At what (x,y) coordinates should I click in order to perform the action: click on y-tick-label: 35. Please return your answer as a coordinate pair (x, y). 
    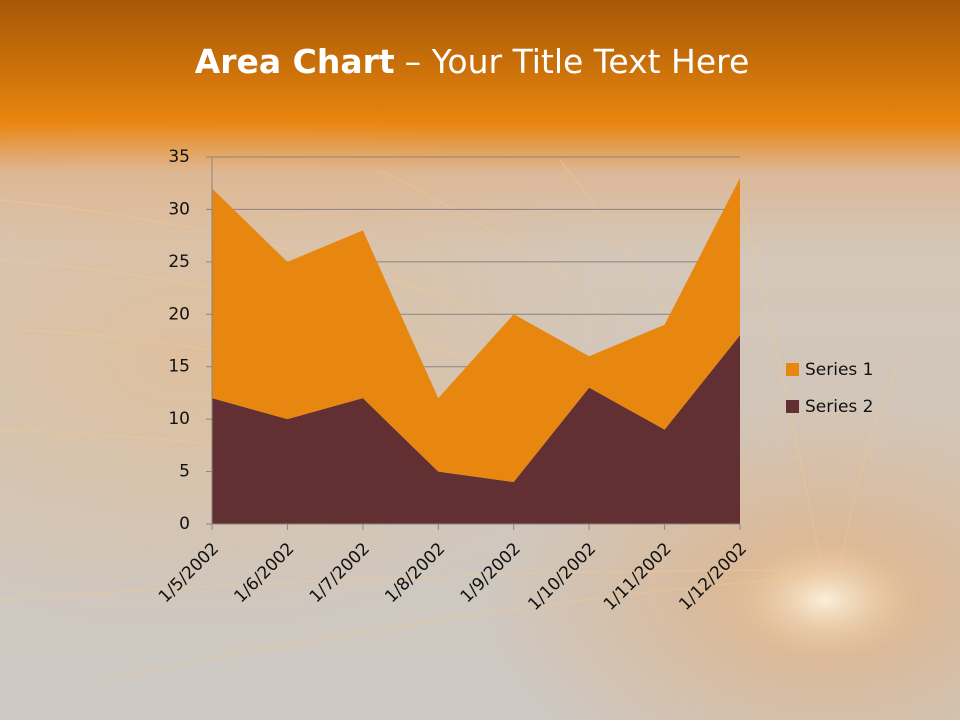
    Looking at the image, I should click on (179, 157).